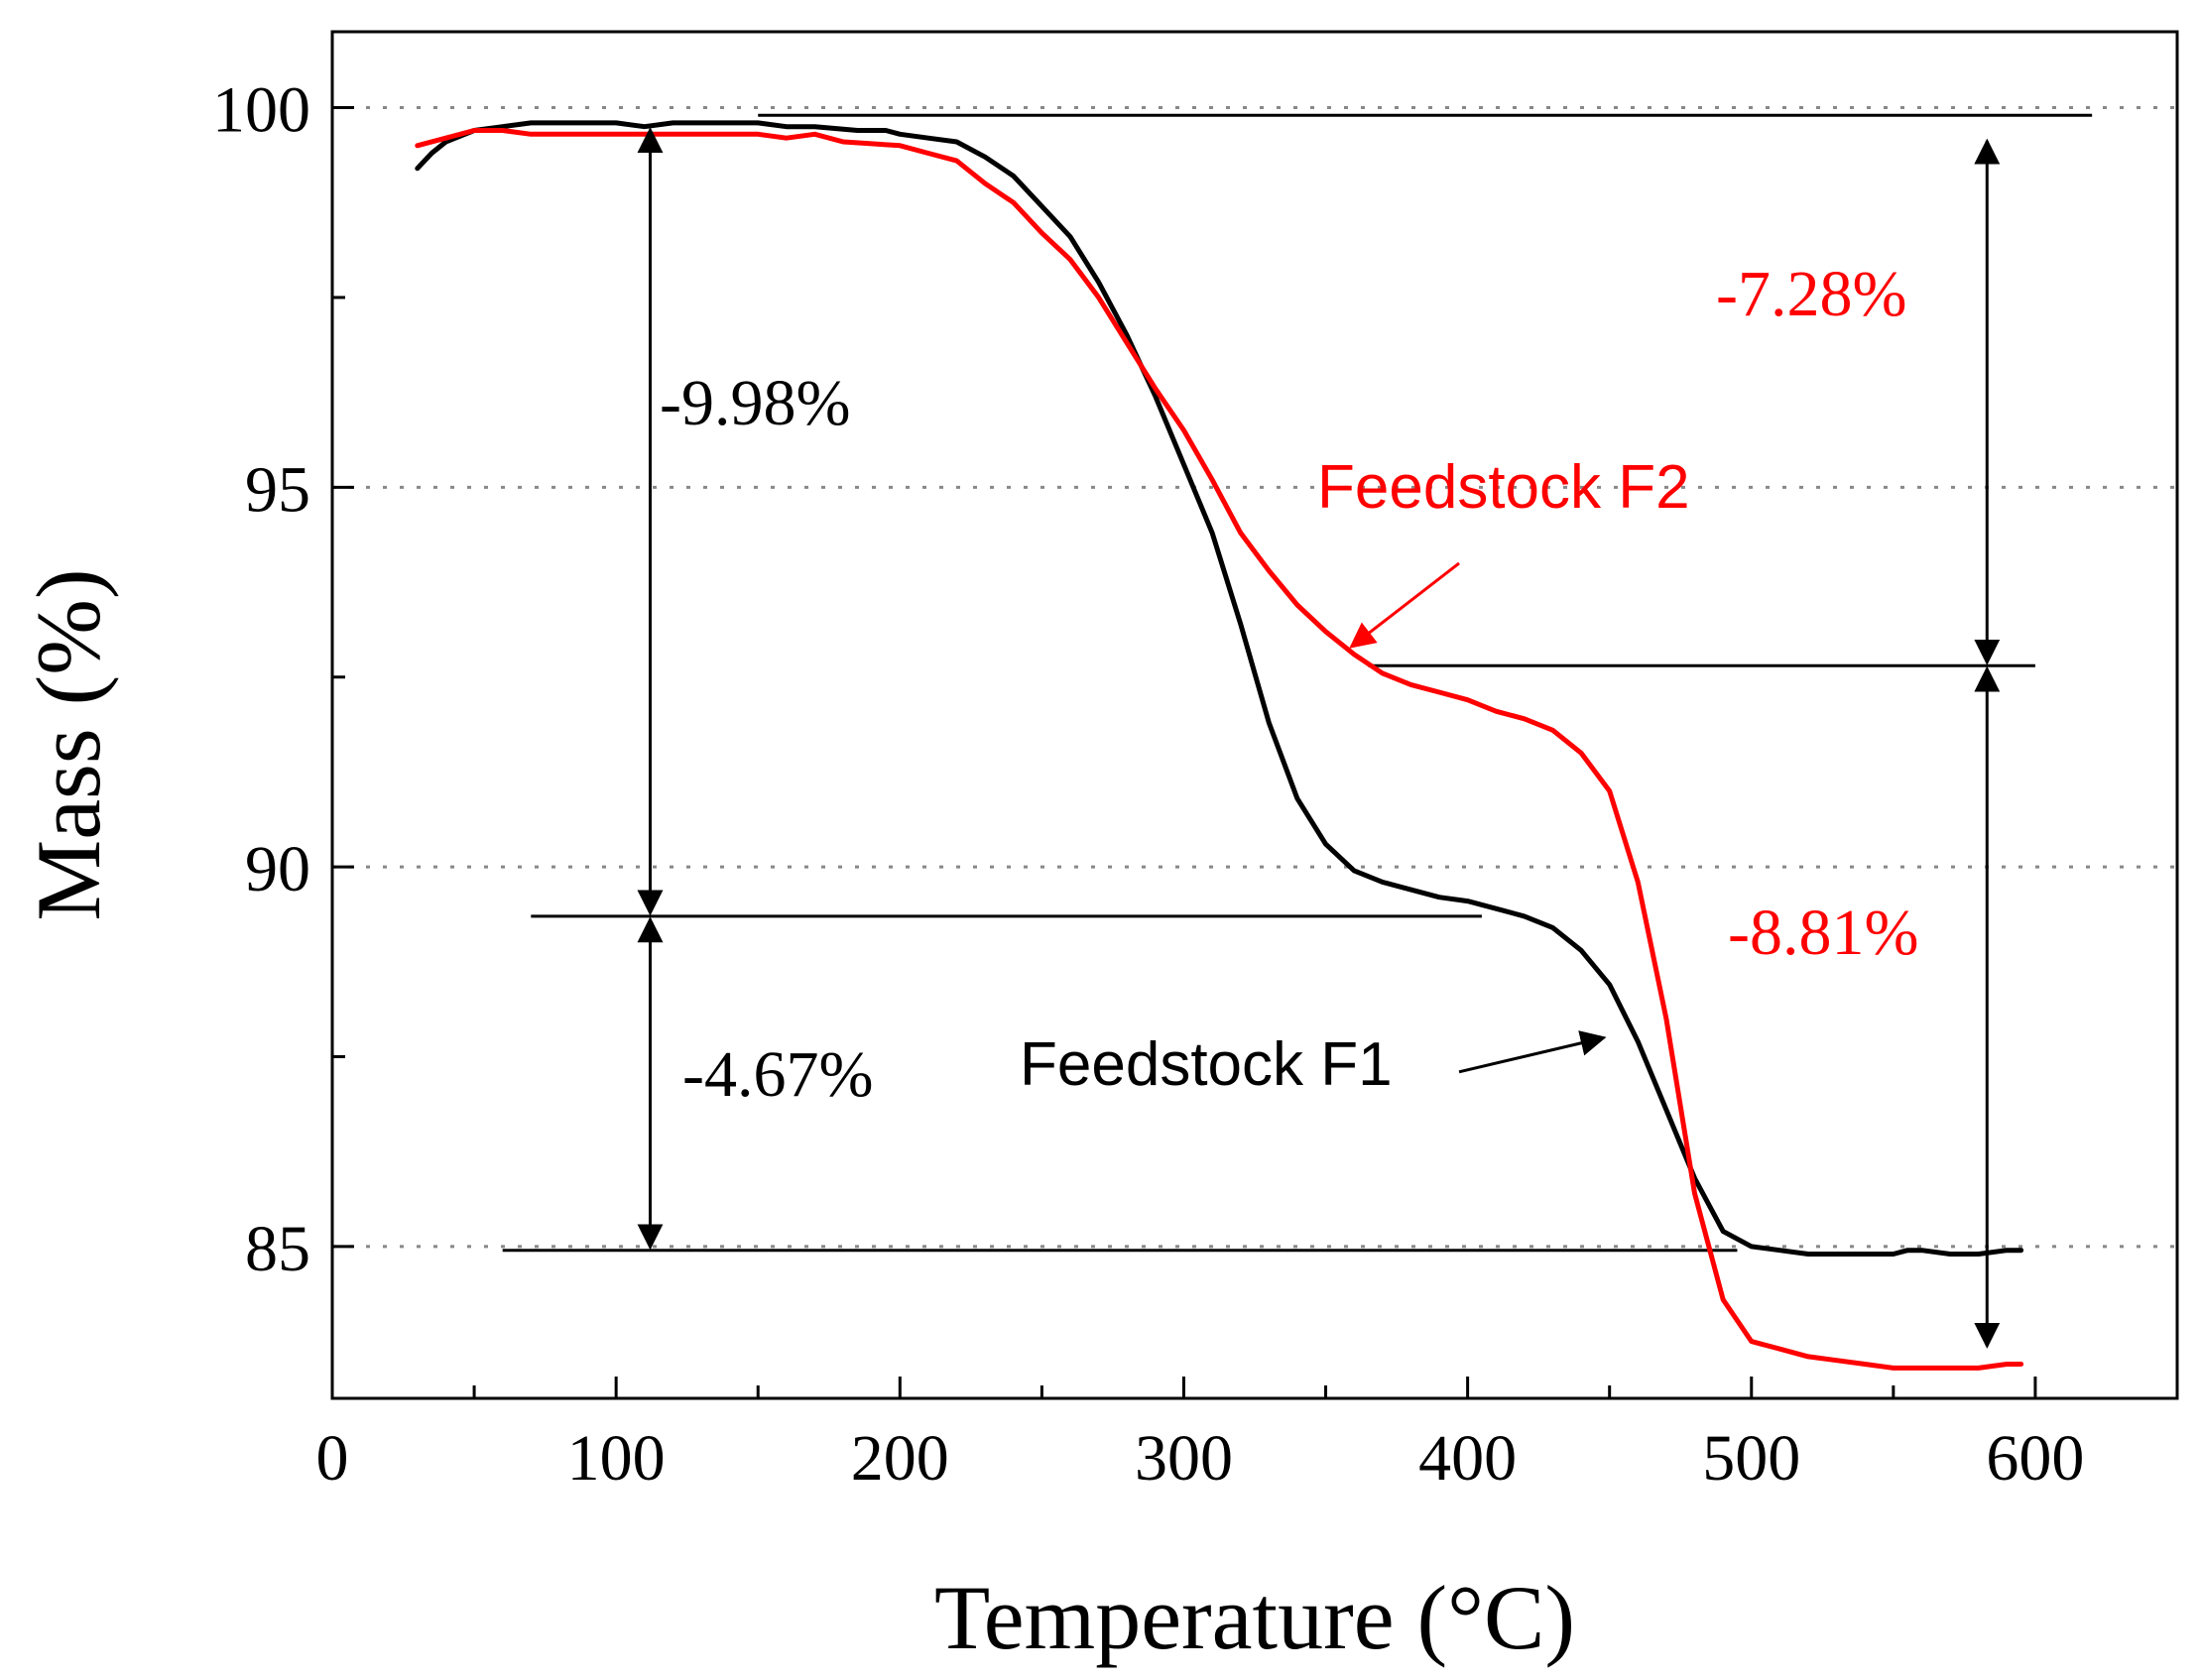 The width and height of the screenshot is (2201, 1680). Describe the element at coordinates (1254, 1617) in the screenshot. I see `x-axis-title: Temperature (°C)` at that location.